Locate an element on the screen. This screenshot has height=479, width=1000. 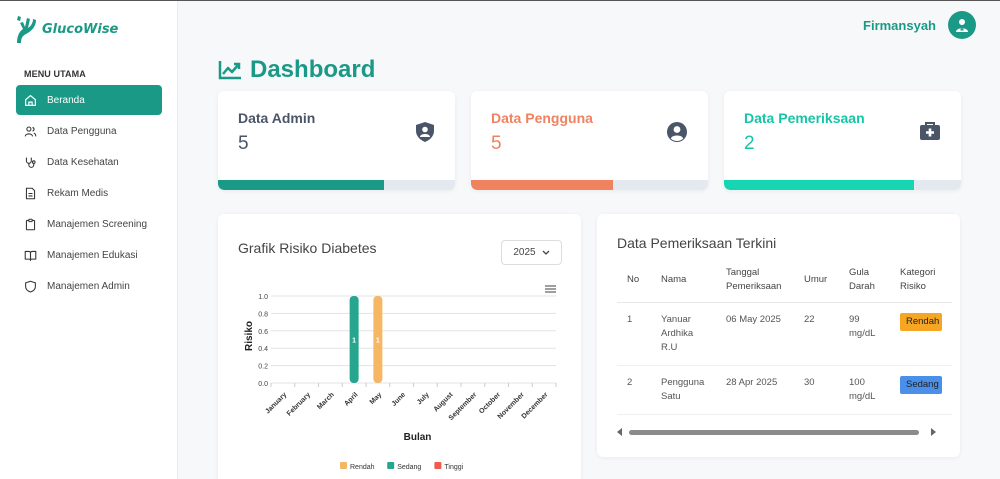
cell-nama: Yanuar Ardhika R.U is located at coordinates (683, 334).